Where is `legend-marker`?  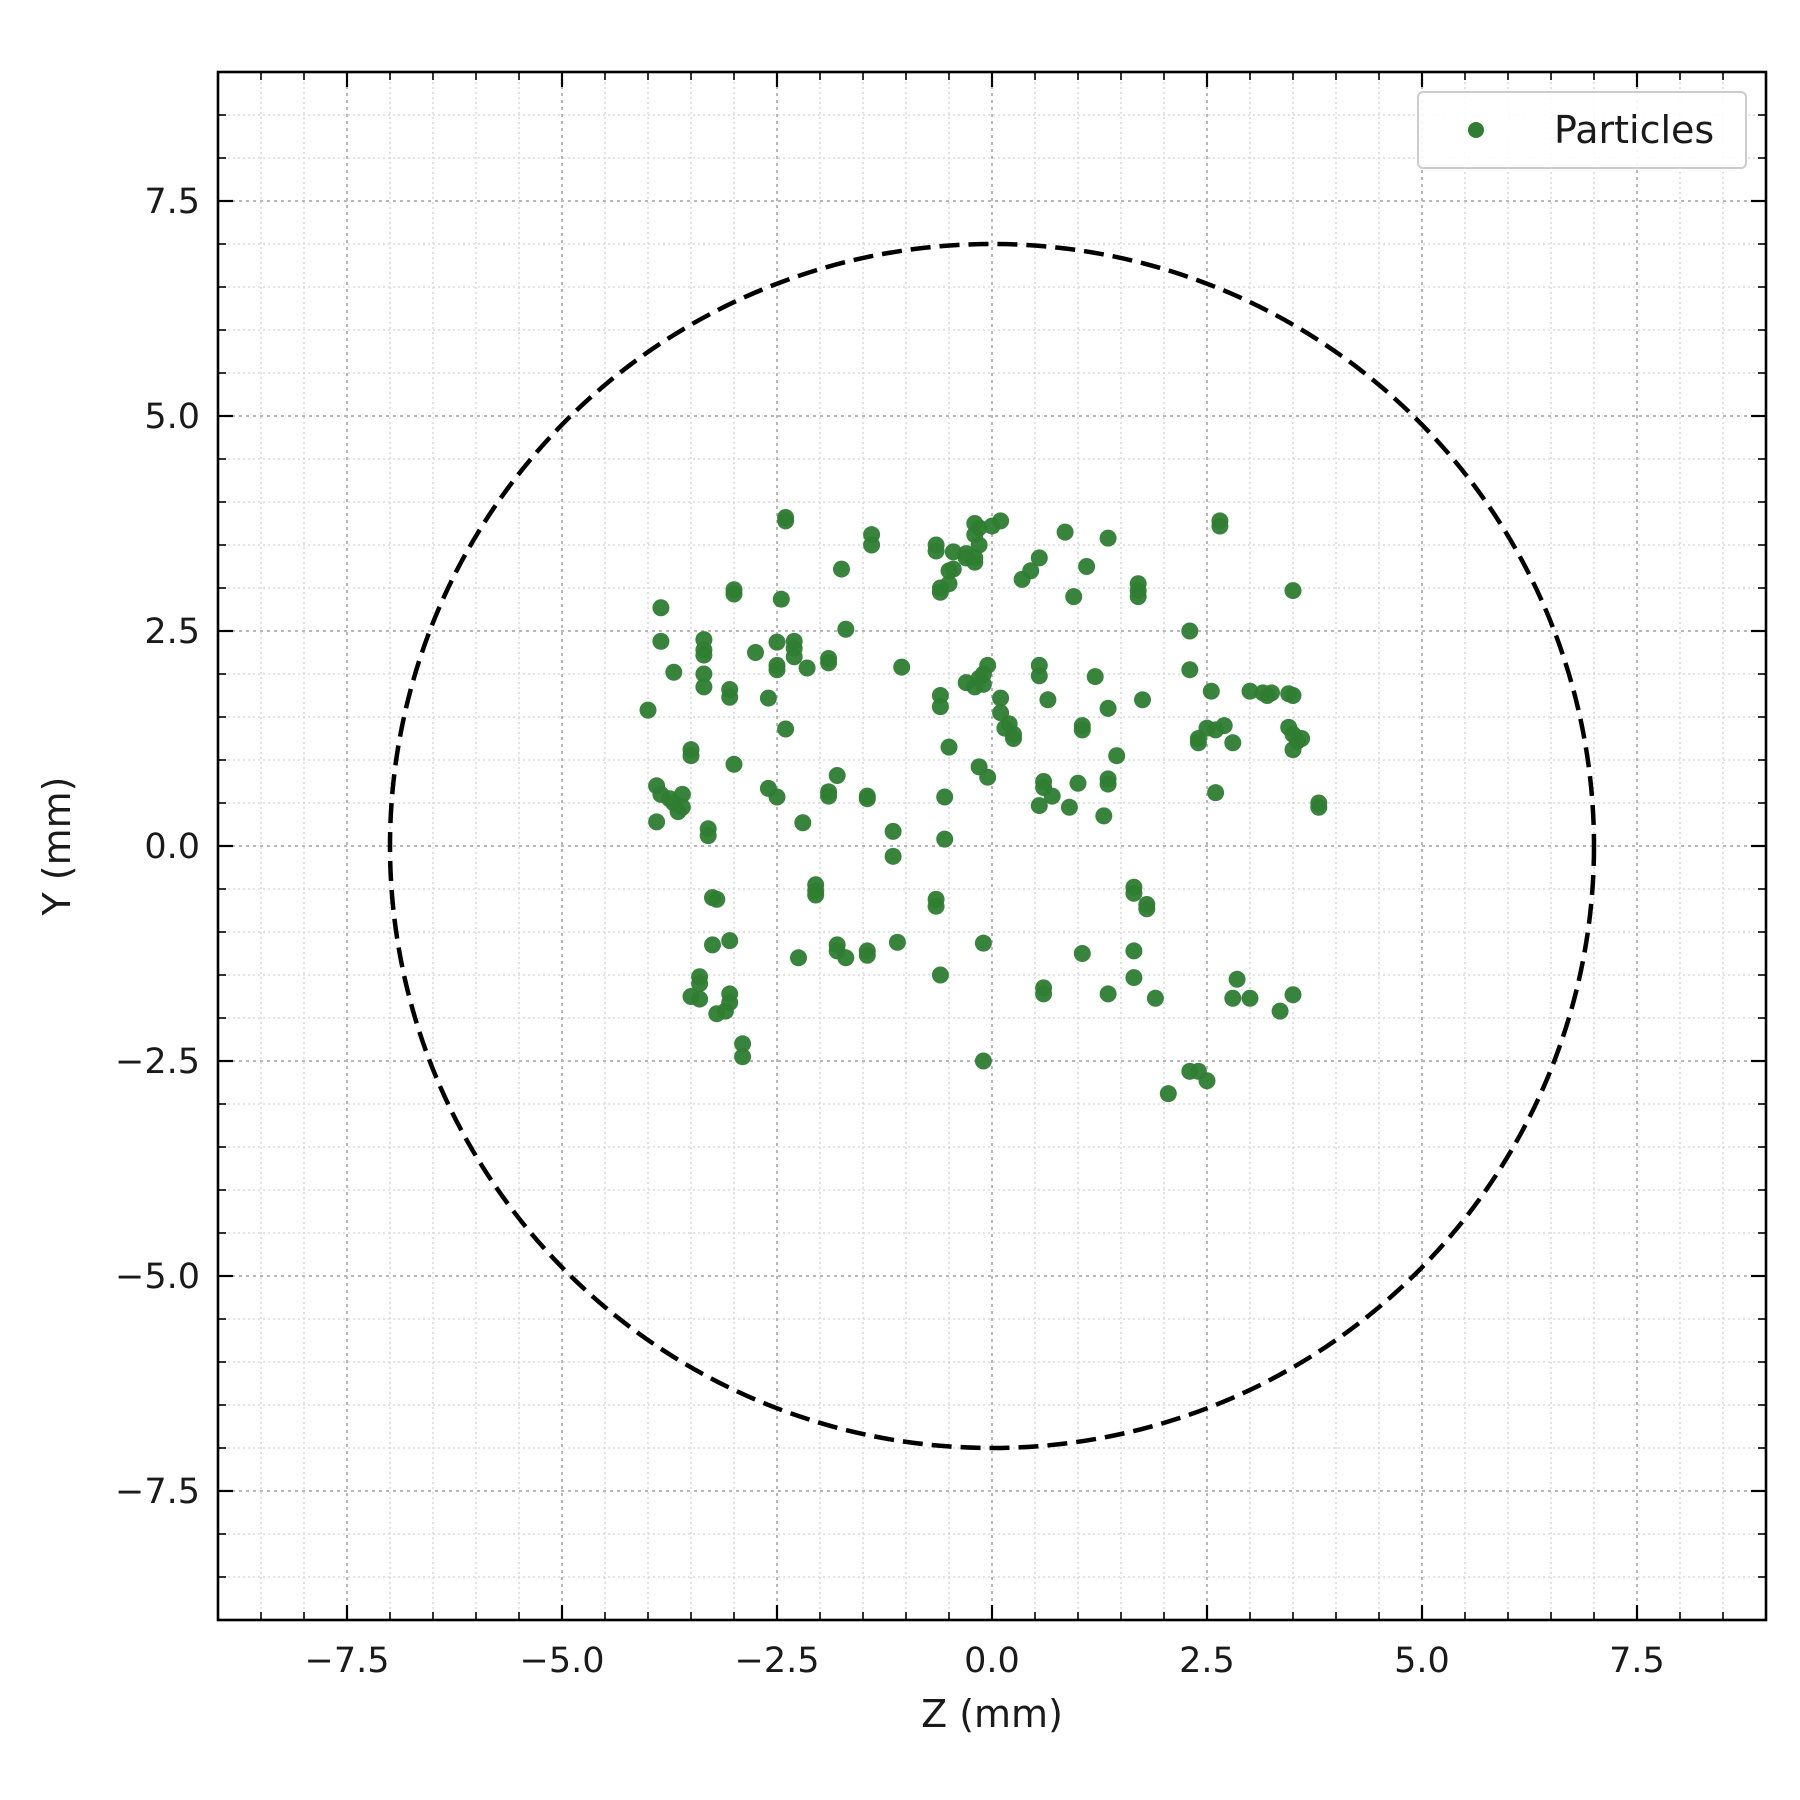 legend-marker is located at coordinates (1476, 130).